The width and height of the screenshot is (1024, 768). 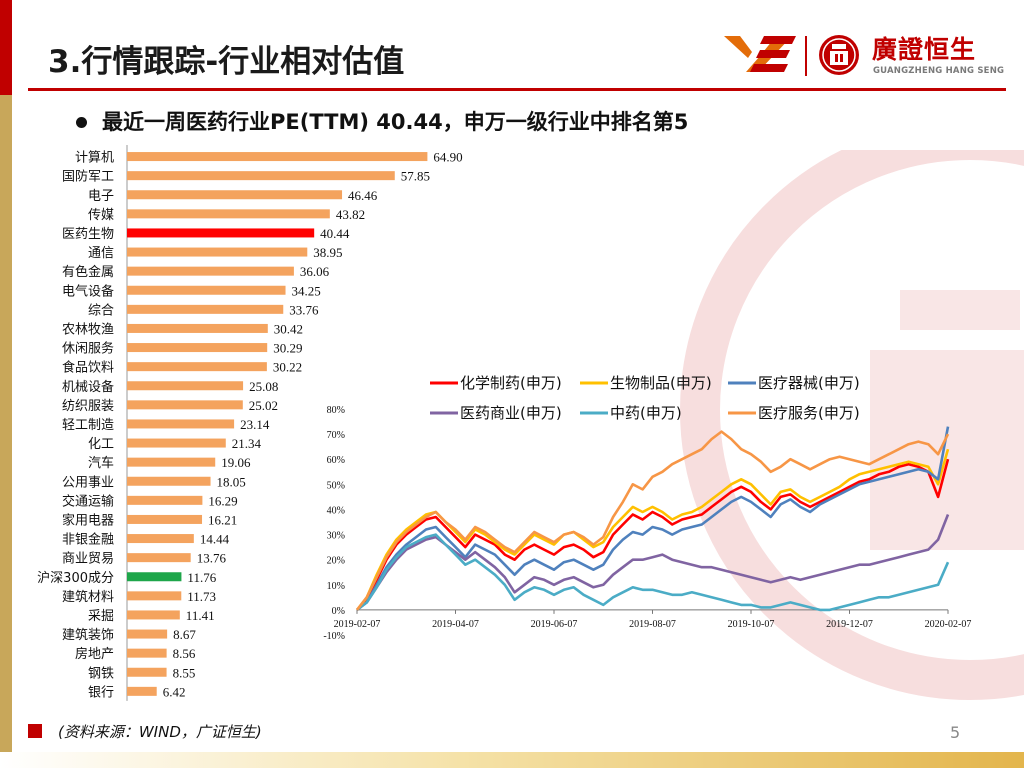 What do you see at coordinates (955, 732) in the screenshot?
I see `page-number: 5` at bounding box center [955, 732].